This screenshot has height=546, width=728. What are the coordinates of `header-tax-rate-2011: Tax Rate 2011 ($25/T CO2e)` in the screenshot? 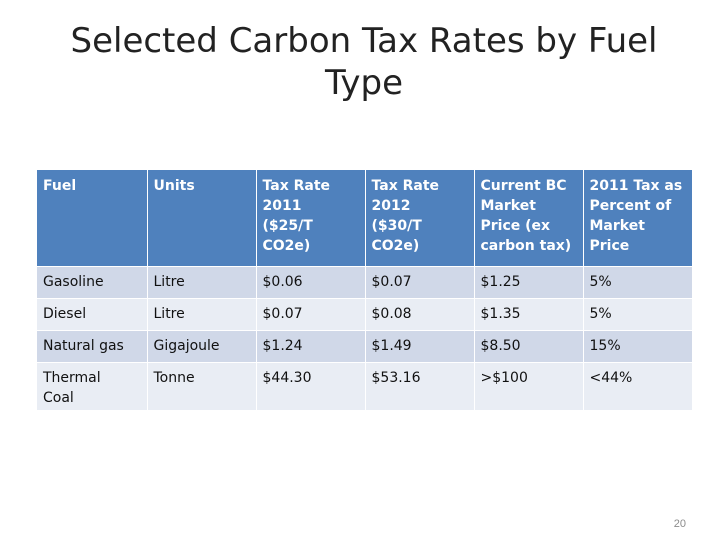 It's located at (310, 218).